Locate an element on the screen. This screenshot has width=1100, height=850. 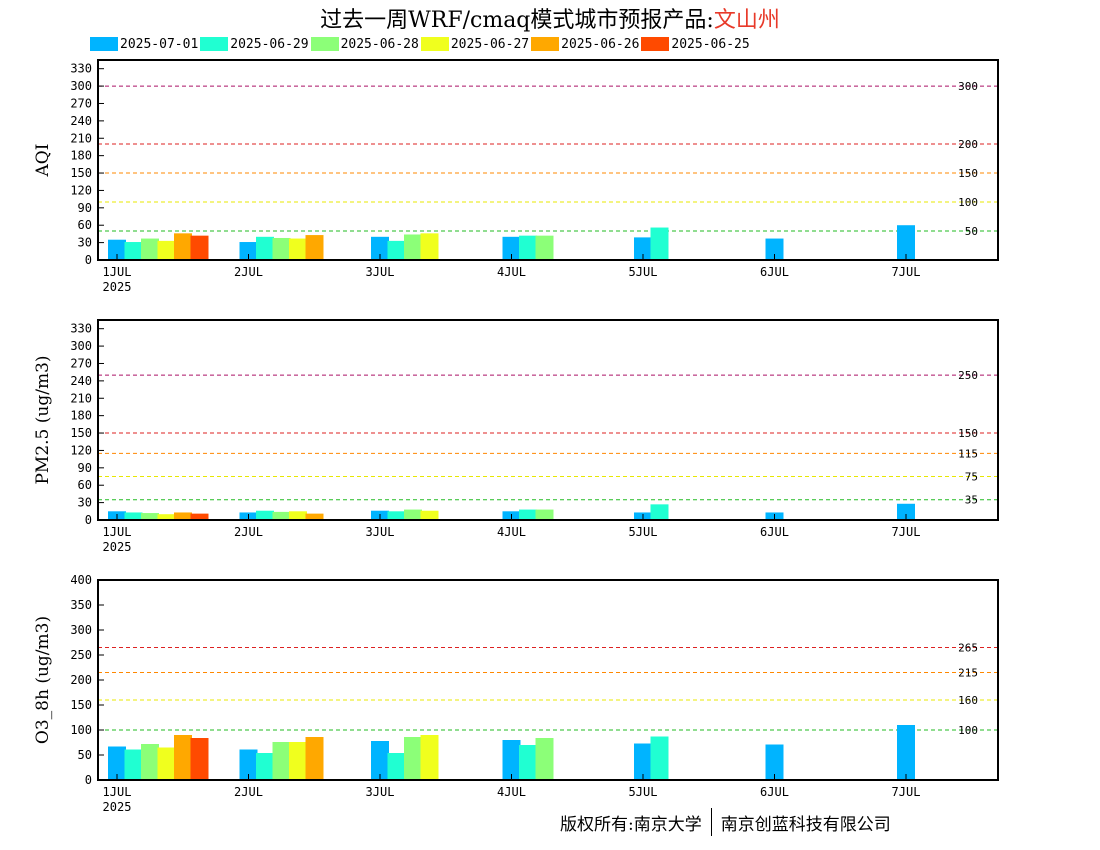
legend-item: 2025-06-26 is located at coordinates (585, 44).